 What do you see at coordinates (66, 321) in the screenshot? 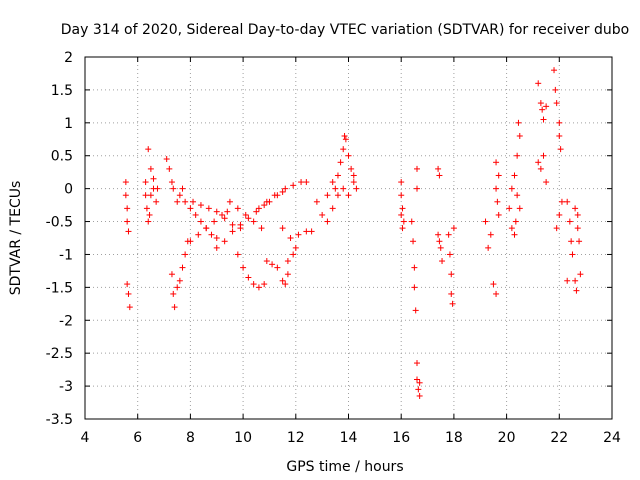
I see `y-tick-label: -2` at bounding box center [66, 321].